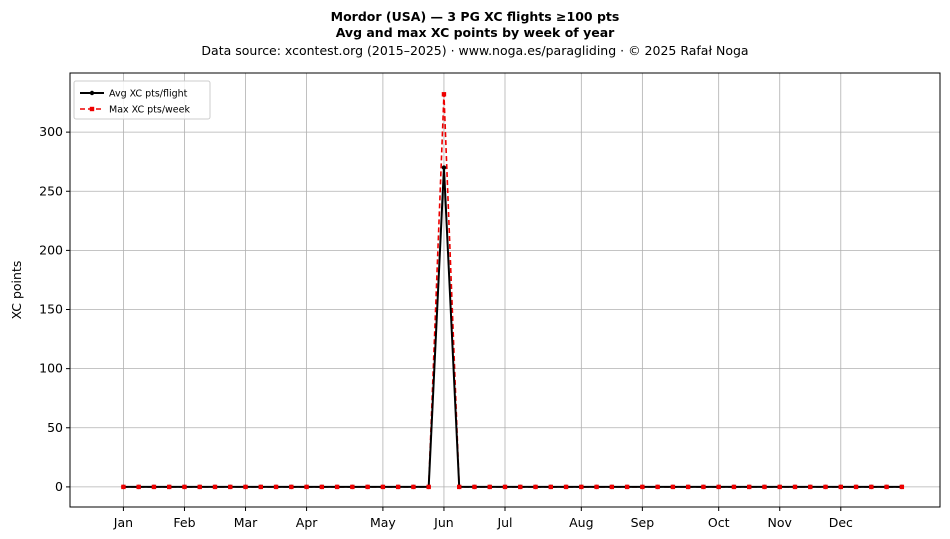 The width and height of the screenshot is (950, 539). I want to click on x-tick-label: Mar, so click(246, 522).